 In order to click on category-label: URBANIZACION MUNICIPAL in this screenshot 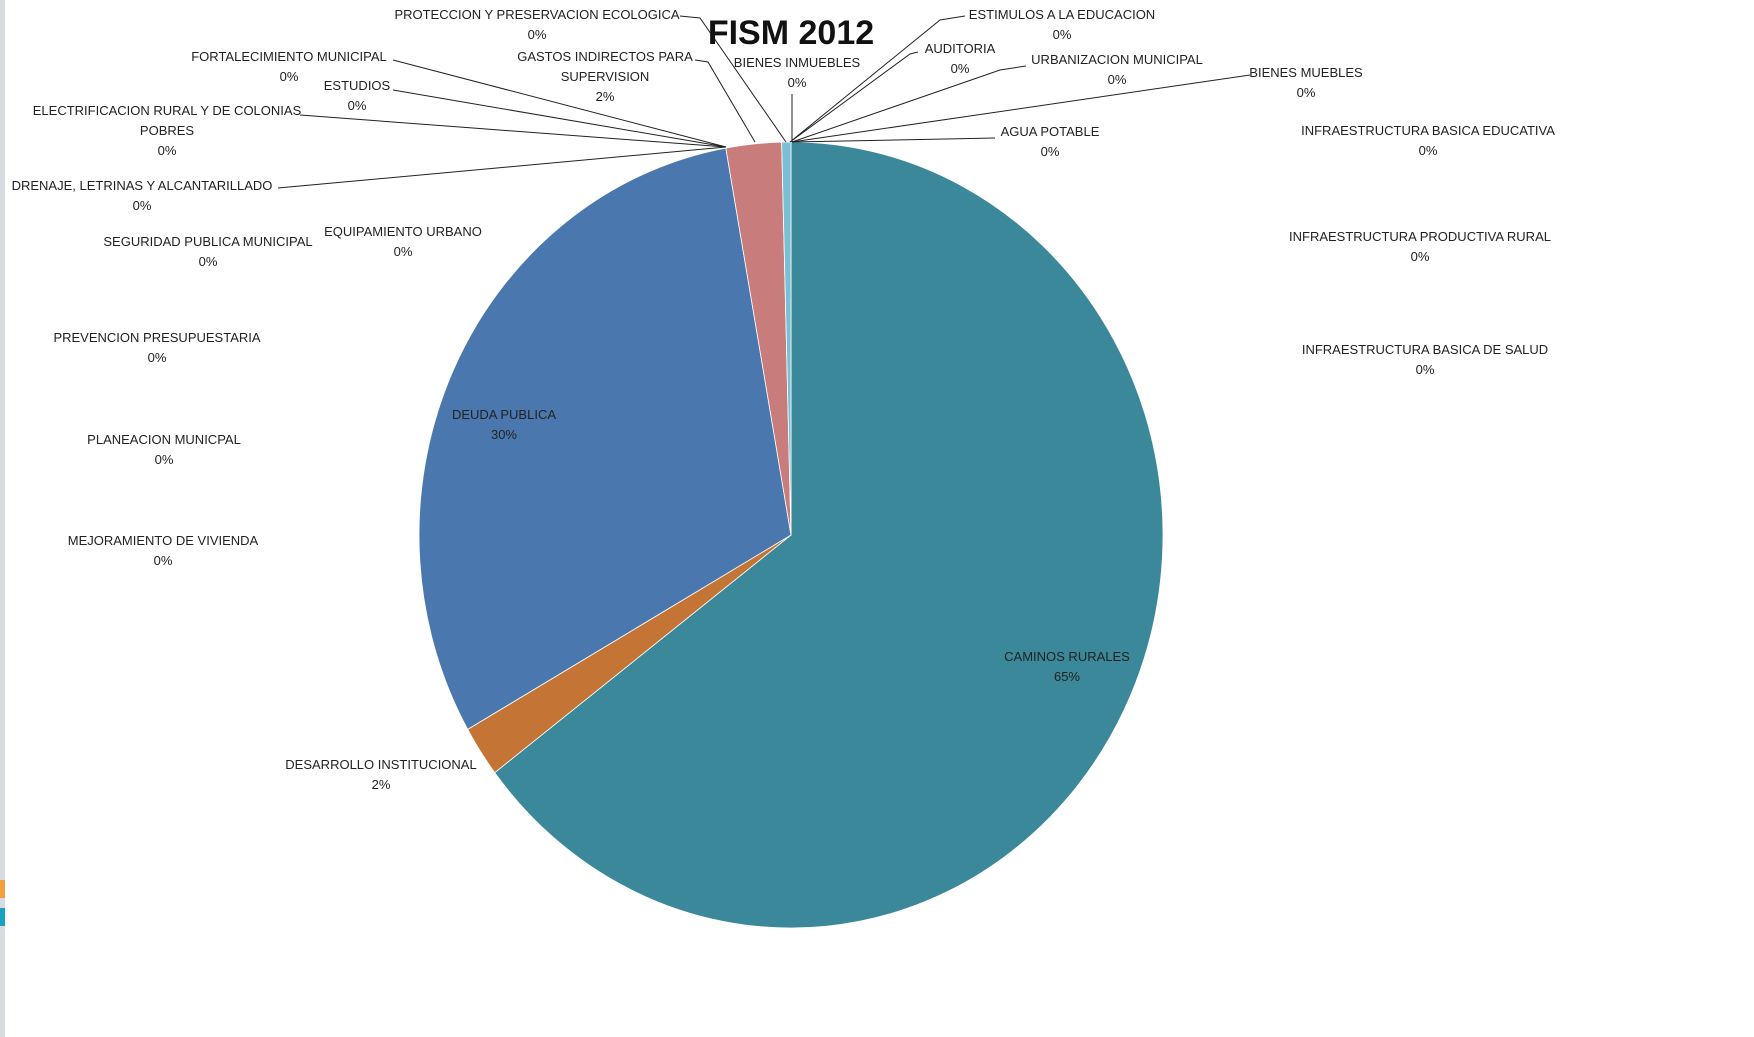, I will do `click(1117, 59)`.